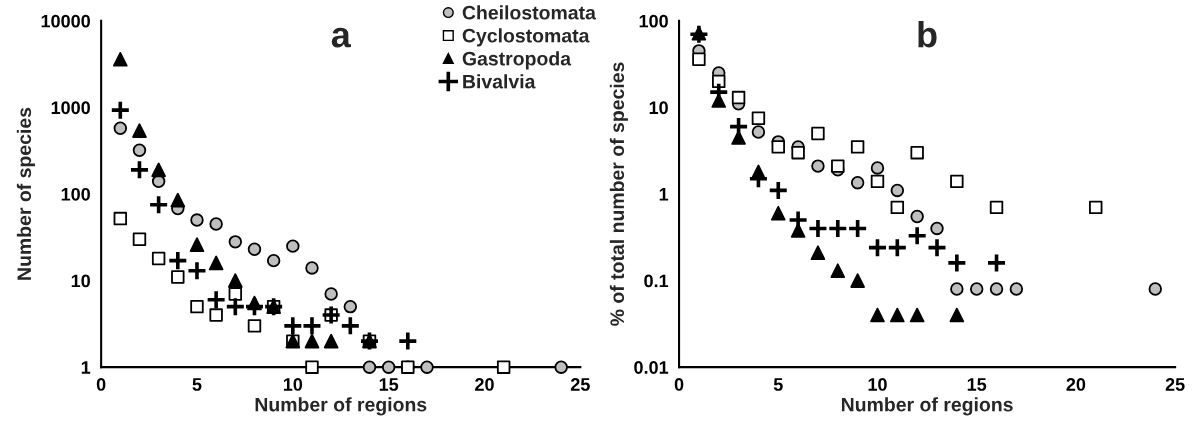  What do you see at coordinates (618, 194) in the screenshot?
I see `y-axis-title: % of total number of species` at bounding box center [618, 194].